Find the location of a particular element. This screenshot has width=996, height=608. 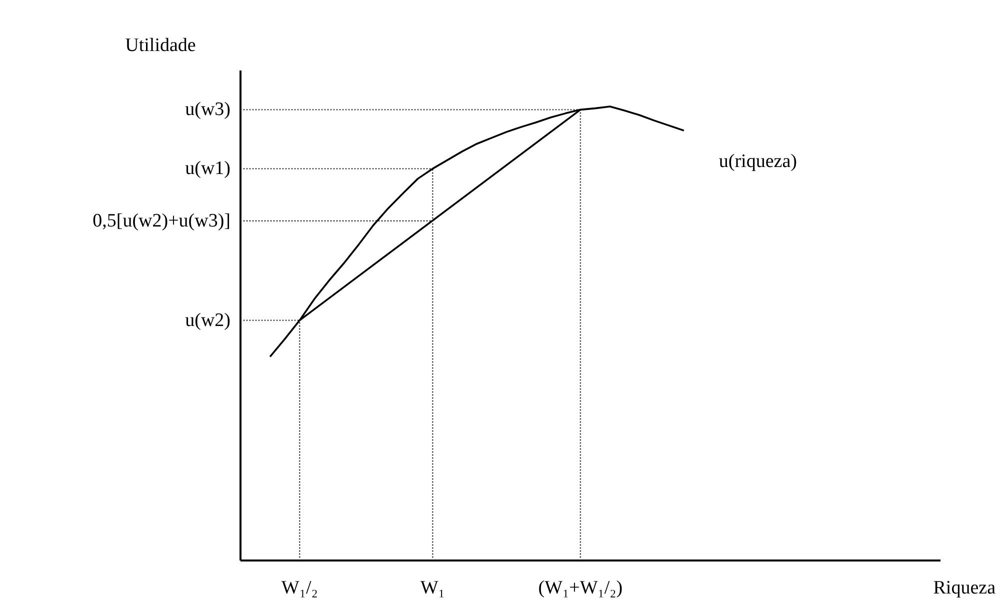

y-axis-title: Utilidade is located at coordinates (160, 45).